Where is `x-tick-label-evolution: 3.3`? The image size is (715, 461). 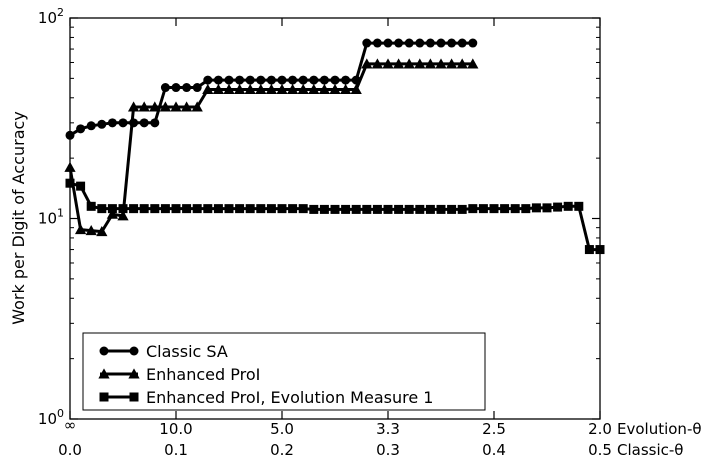
x-tick-label-evolution: 3.3 is located at coordinates (388, 429).